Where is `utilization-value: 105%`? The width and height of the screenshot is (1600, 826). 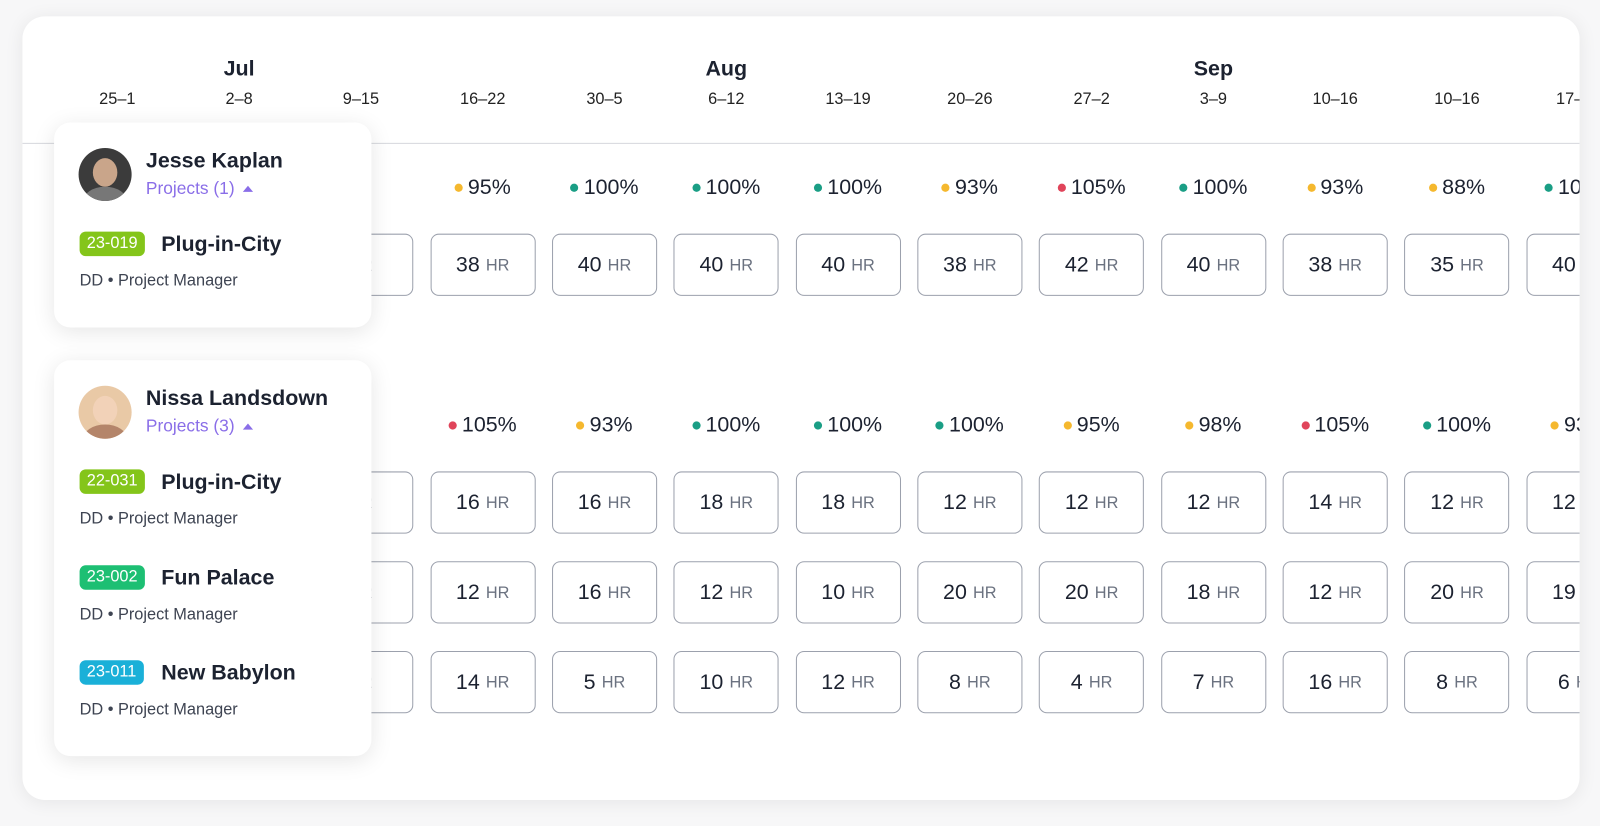 utilization-value: 105% is located at coordinates (1342, 425).